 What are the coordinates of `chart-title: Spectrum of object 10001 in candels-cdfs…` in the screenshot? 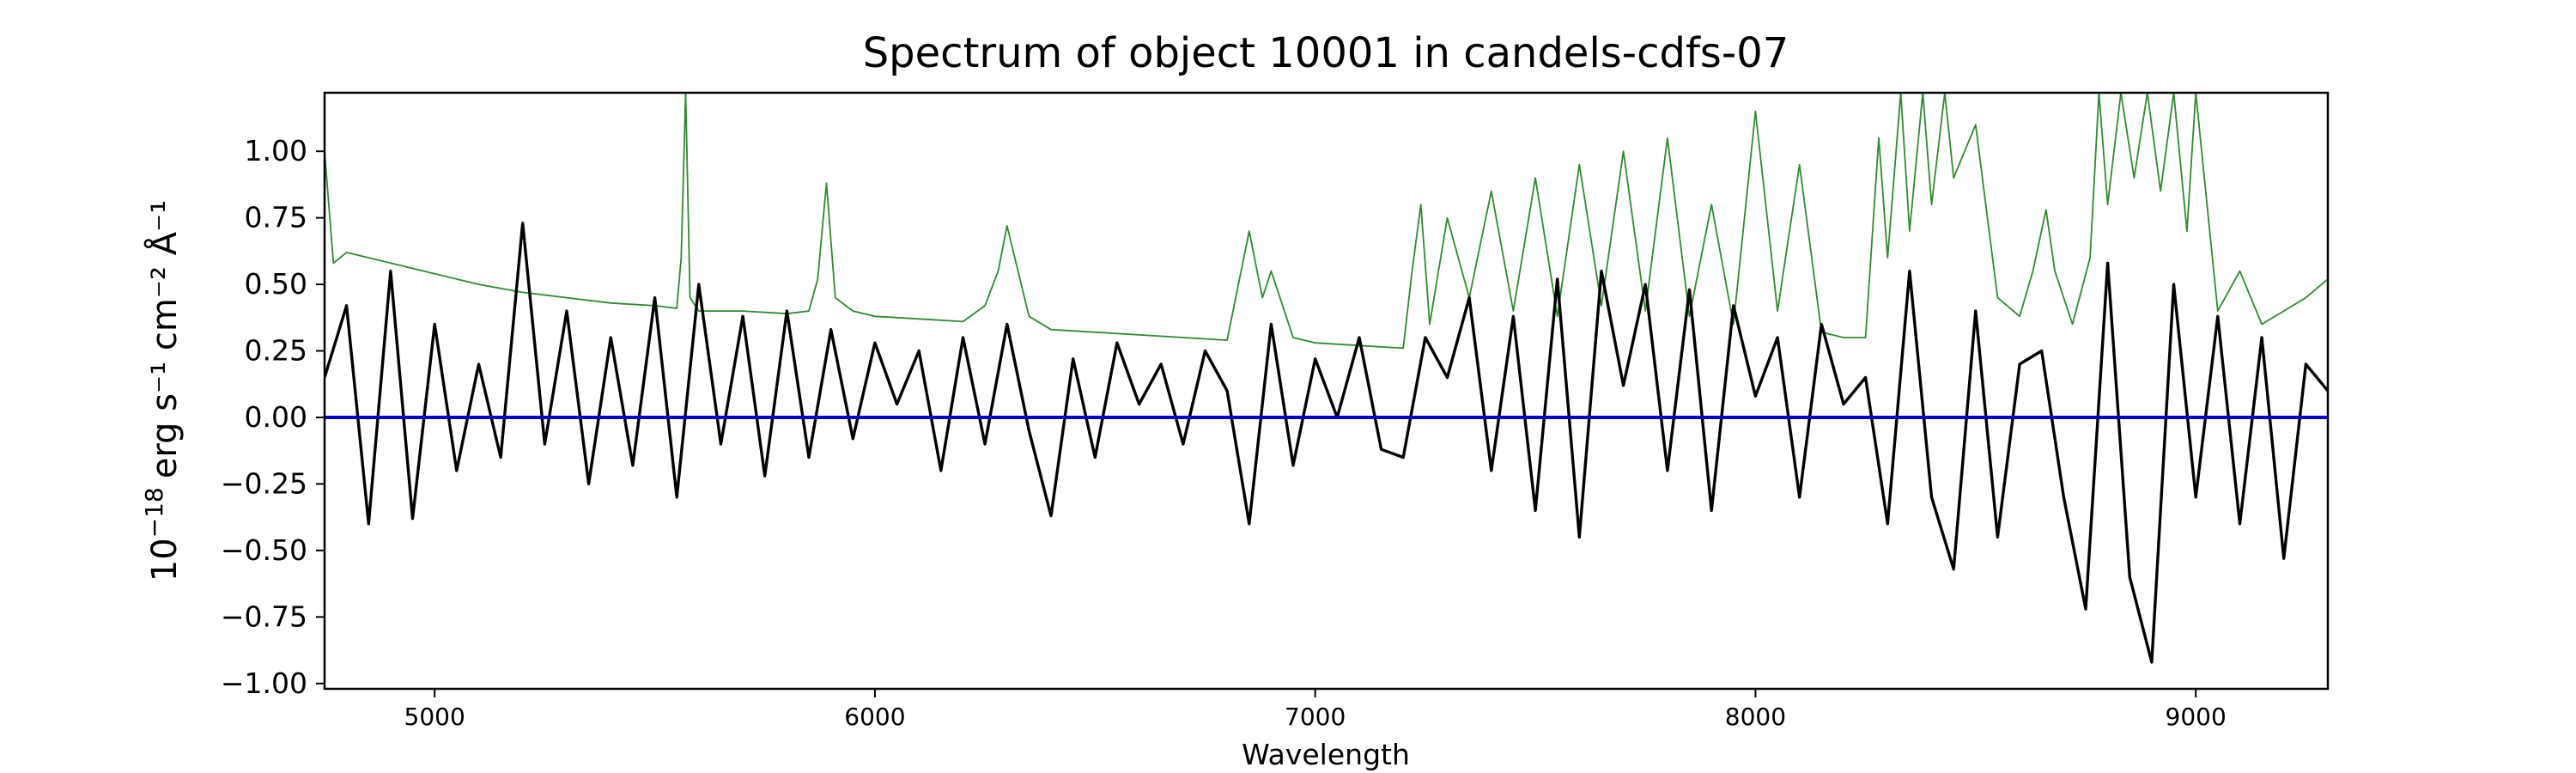 It's located at (1326, 53).